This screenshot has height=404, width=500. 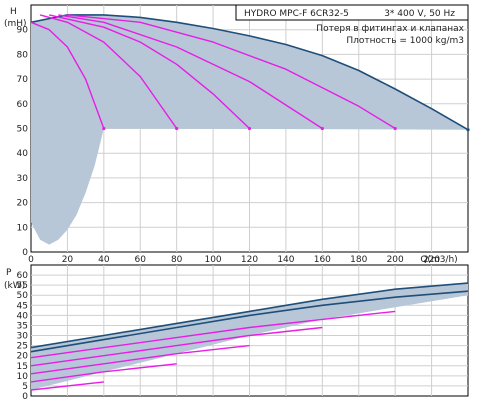 What do you see at coordinates (234, 260) in the screenshot?
I see `head-xtick-labels: 0 20 40 60 80 100 120 140 160 180 200 220` at bounding box center [234, 260].